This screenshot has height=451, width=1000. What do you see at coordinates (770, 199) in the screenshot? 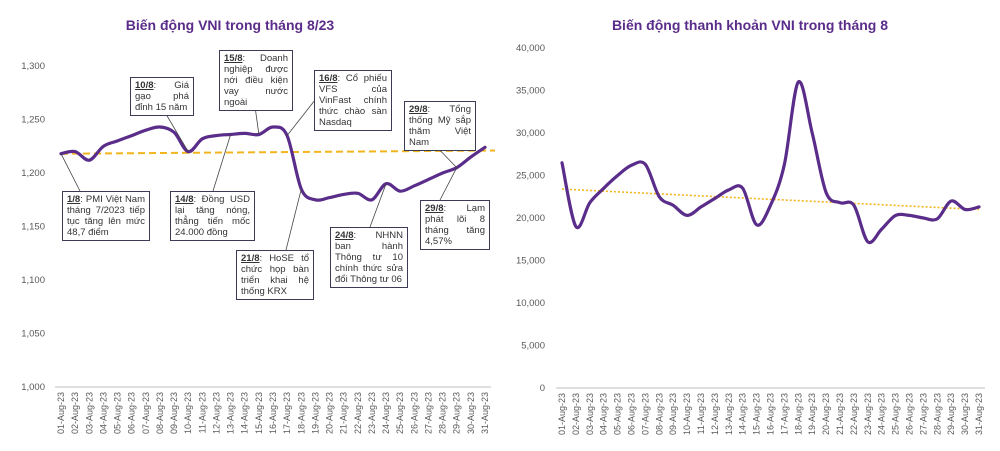
I see `liquidity-trendline` at bounding box center [770, 199].